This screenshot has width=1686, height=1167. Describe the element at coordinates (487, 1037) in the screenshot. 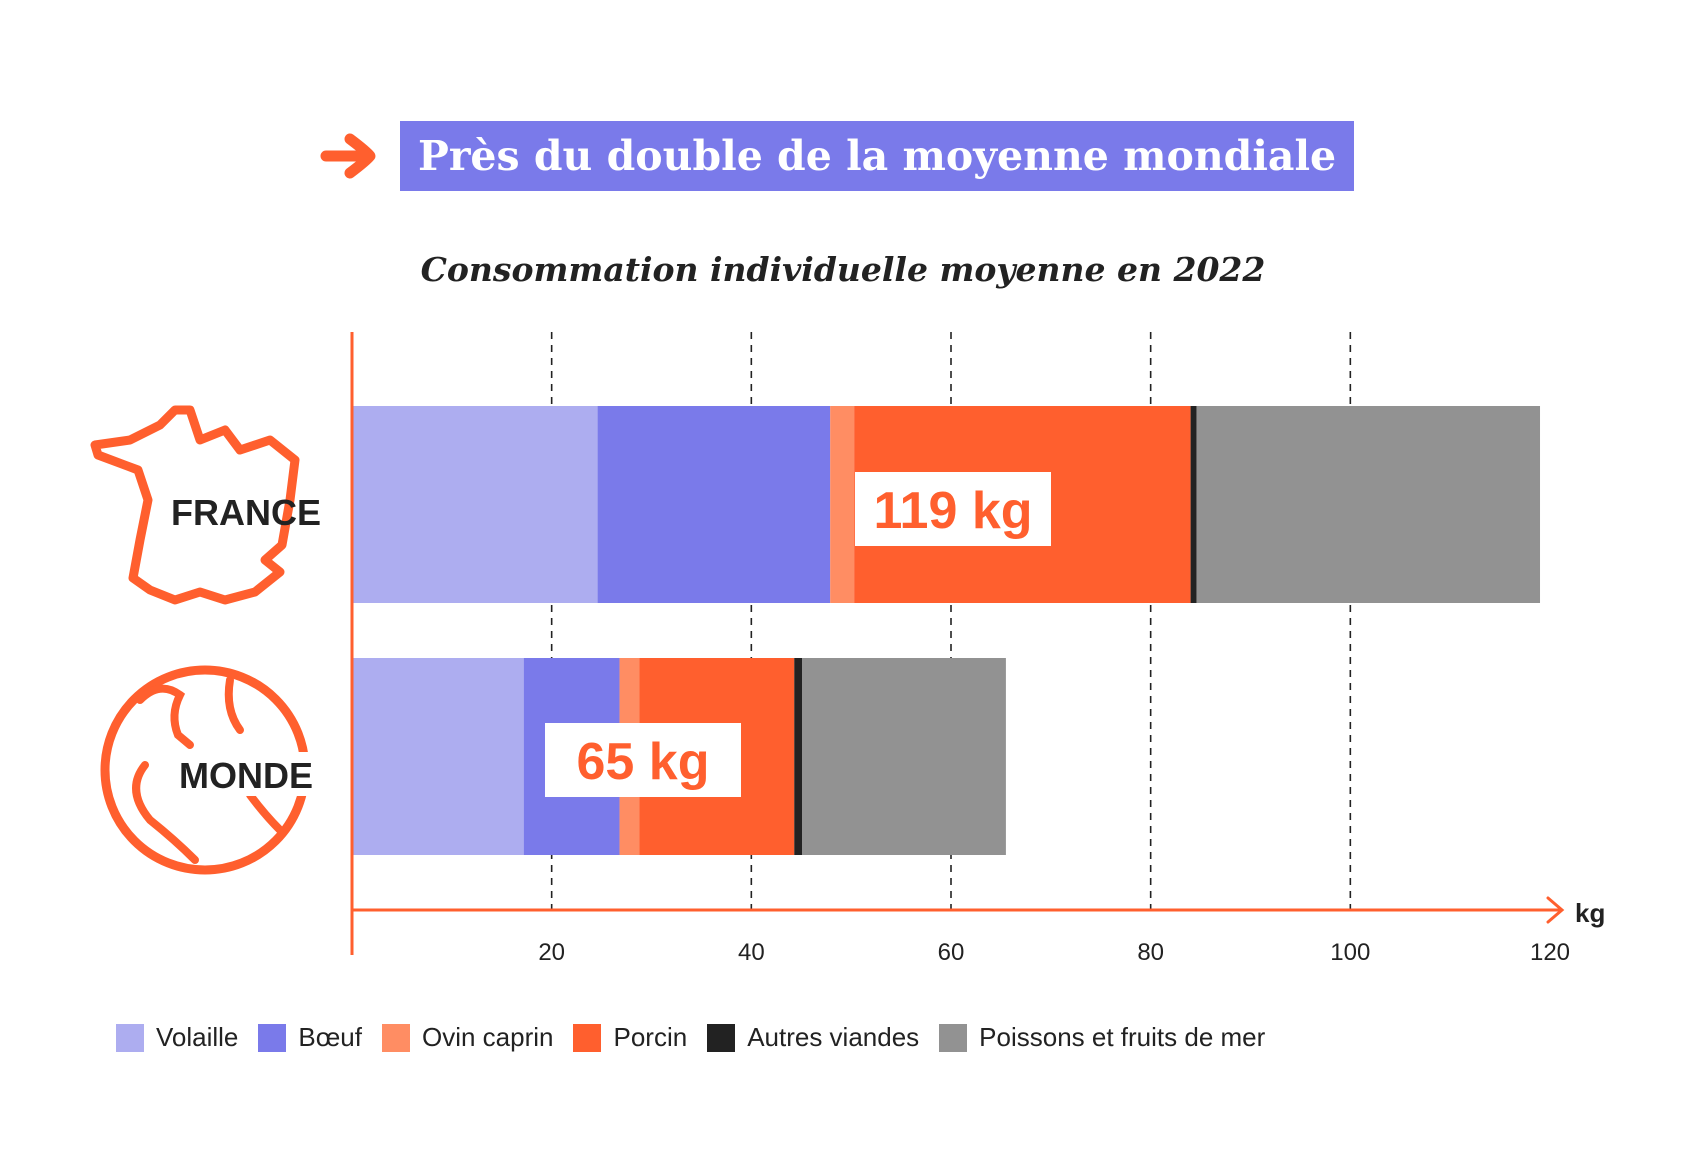

I see `legend-label: Ovin caprin` at that location.